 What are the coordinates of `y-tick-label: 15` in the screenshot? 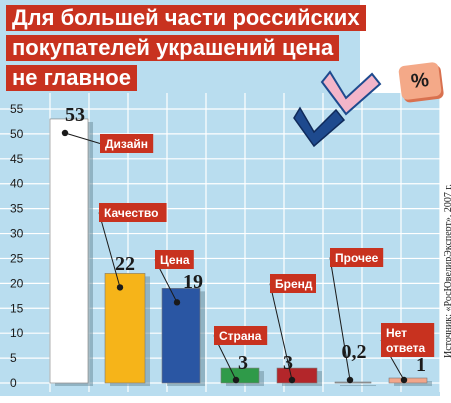 It's located at (17, 308).